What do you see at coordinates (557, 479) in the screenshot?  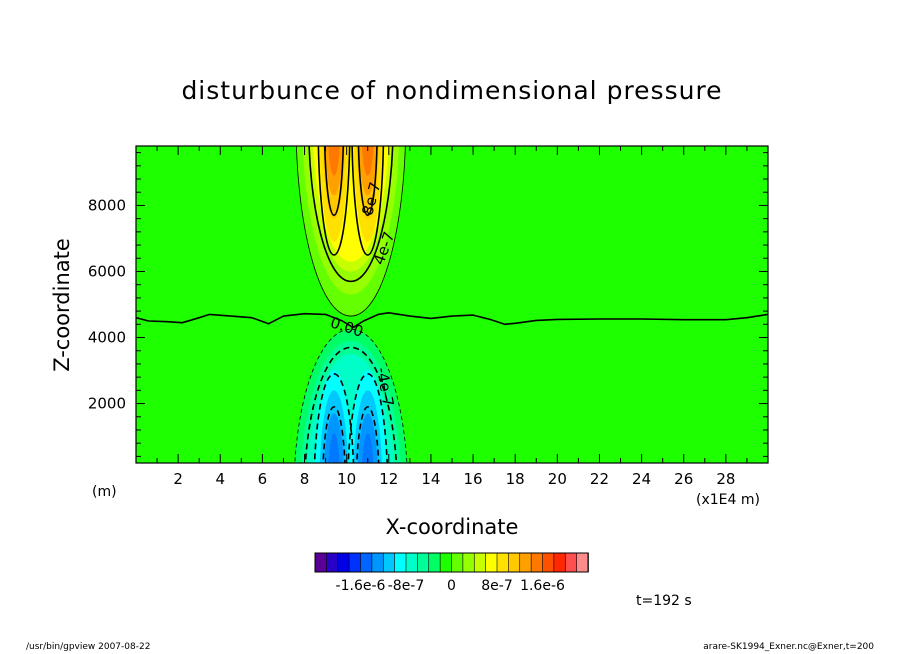 I see `x-tick-label: 20` at bounding box center [557, 479].